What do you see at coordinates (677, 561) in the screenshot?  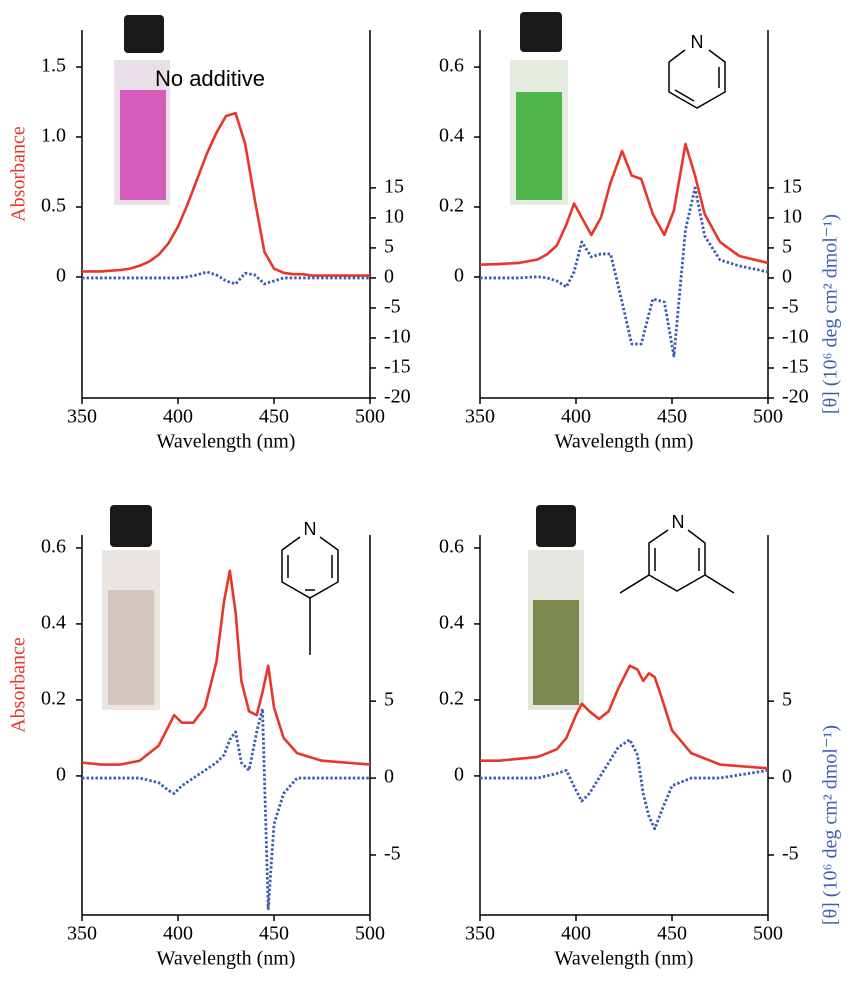 I see `lutidine-structure` at bounding box center [677, 561].